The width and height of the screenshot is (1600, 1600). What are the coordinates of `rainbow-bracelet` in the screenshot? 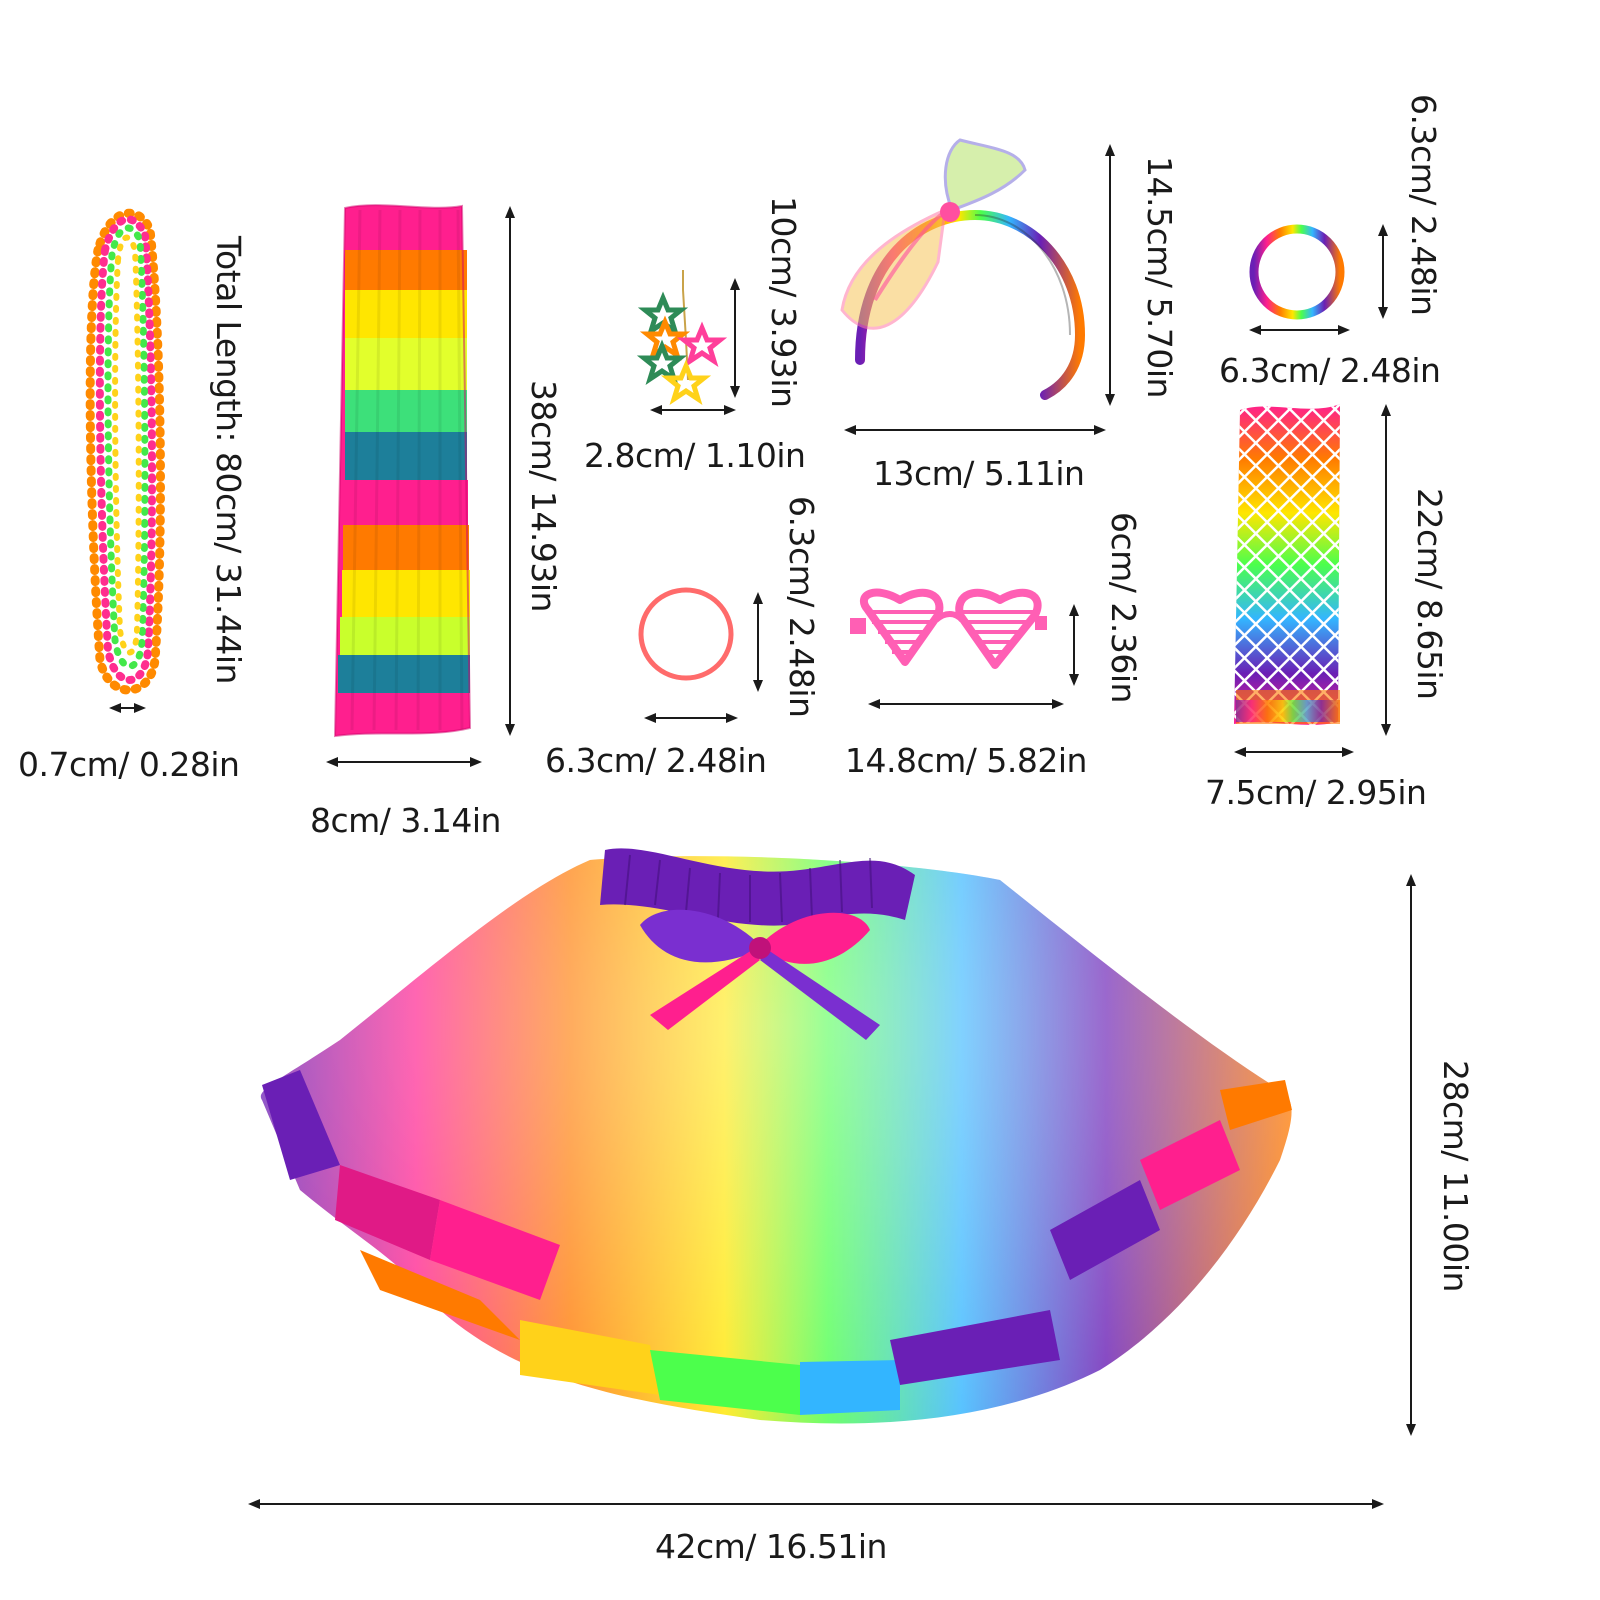 It's located at (1297, 272).